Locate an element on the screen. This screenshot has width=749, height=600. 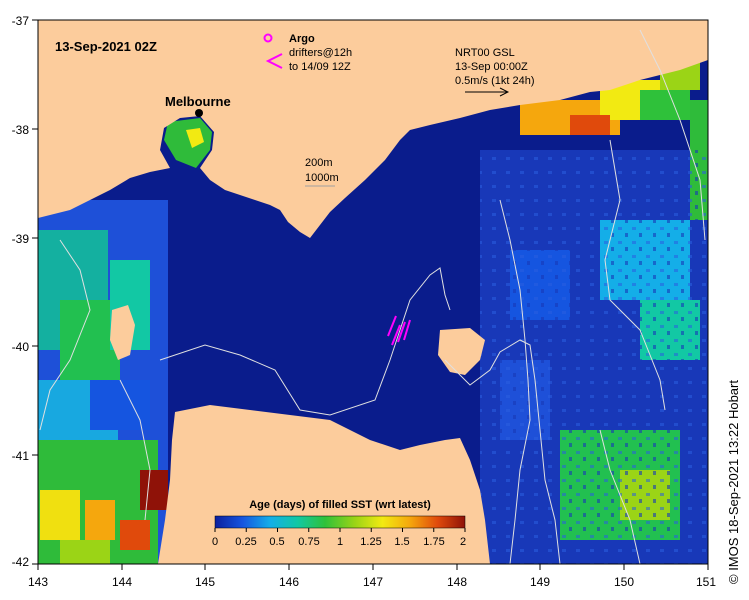
colorbar-ticks is located at coordinates (340, 530).